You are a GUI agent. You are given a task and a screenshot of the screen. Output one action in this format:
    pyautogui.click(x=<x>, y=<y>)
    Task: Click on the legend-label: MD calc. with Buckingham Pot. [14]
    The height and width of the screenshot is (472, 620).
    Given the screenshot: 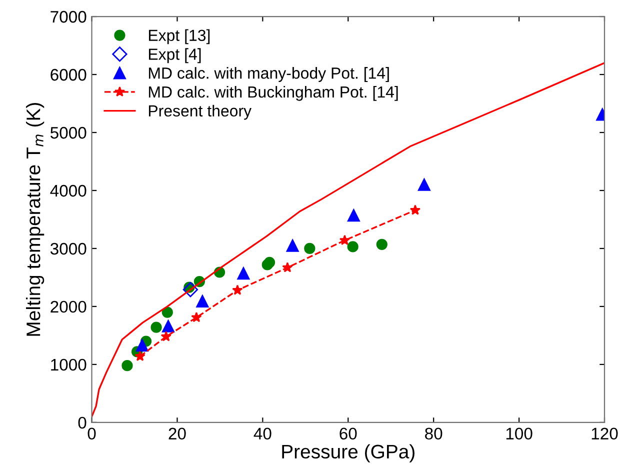 What is the action you would take?
    pyautogui.click(x=273, y=93)
    